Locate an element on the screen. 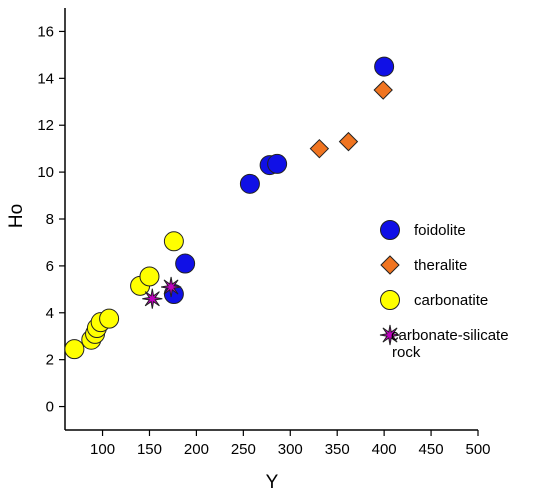  legend-label-foidolite: foidolite is located at coordinates (440, 230).